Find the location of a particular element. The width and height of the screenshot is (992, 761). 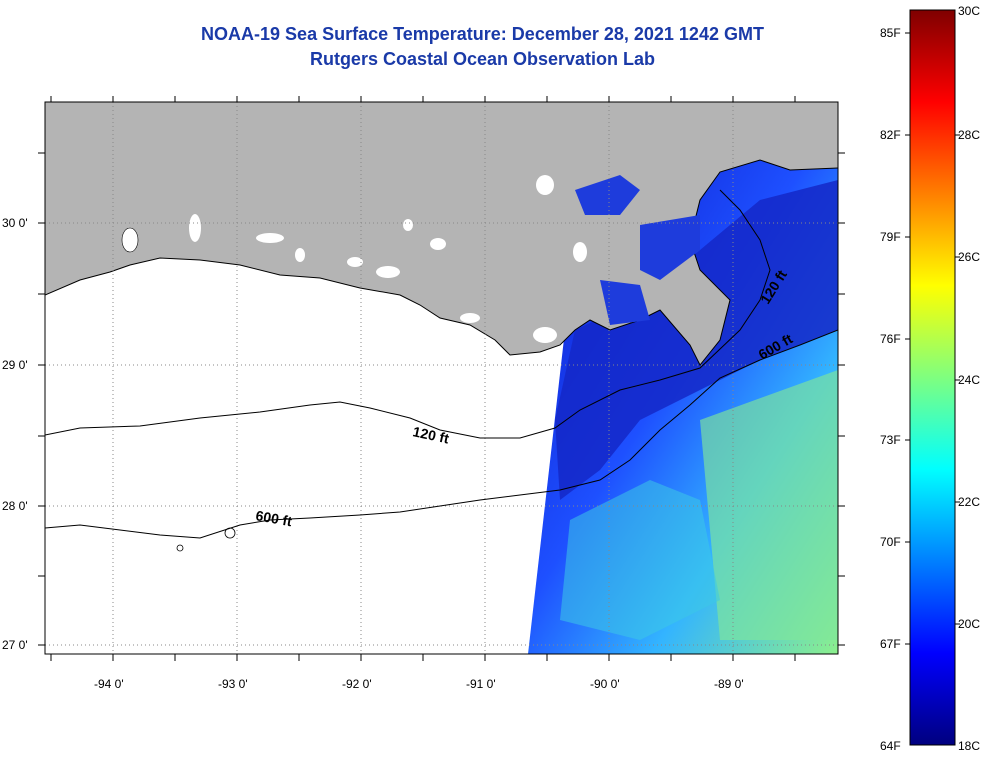

cb-c-28: 28C is located at coordinates (969, 135).